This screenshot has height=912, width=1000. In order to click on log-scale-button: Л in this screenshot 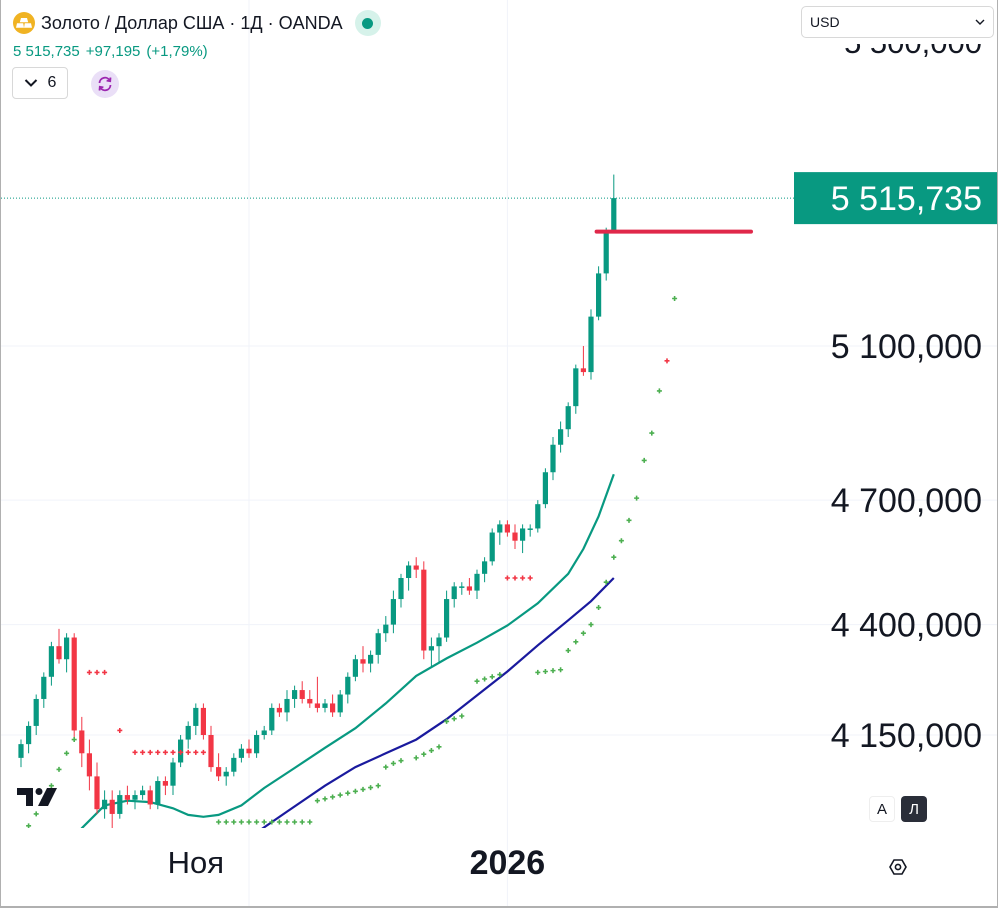, I will do `click(914, 809)`.